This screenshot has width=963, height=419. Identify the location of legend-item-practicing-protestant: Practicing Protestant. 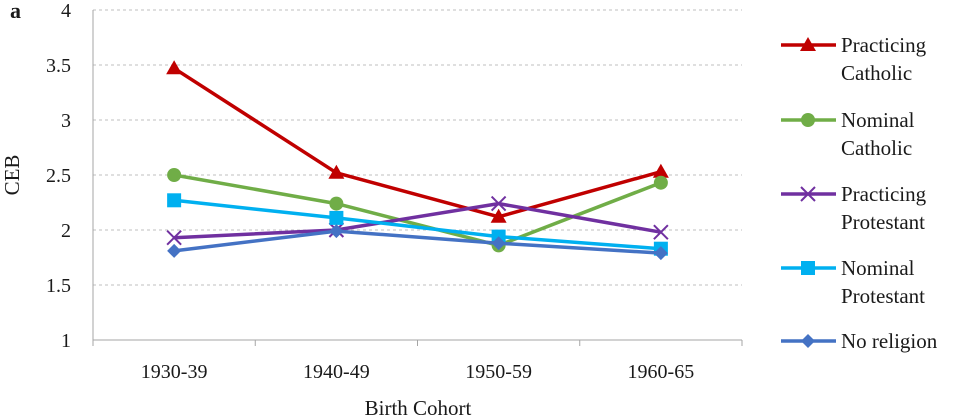
(854, 208).